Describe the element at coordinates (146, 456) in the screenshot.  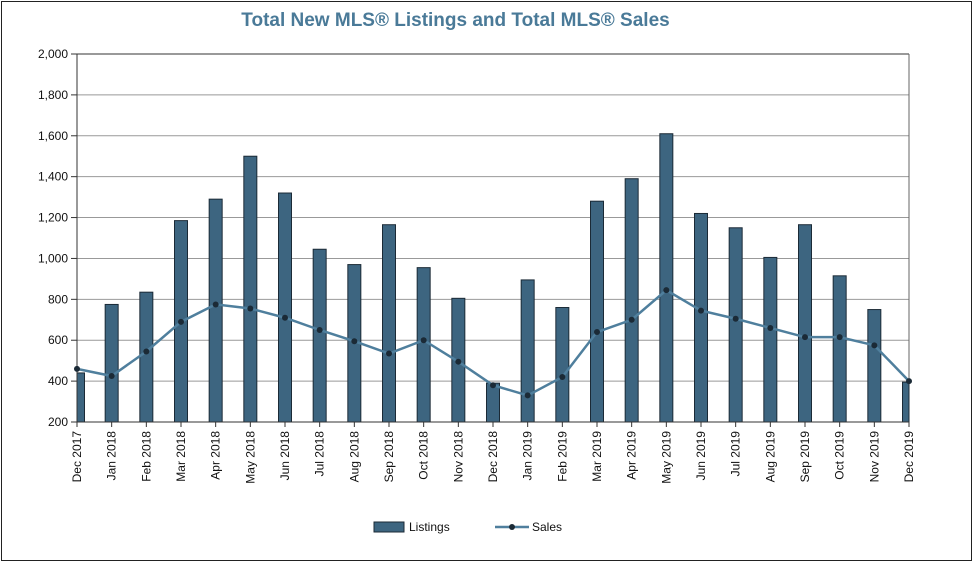
I see `x-tick-label: Feb 2018` at that location.